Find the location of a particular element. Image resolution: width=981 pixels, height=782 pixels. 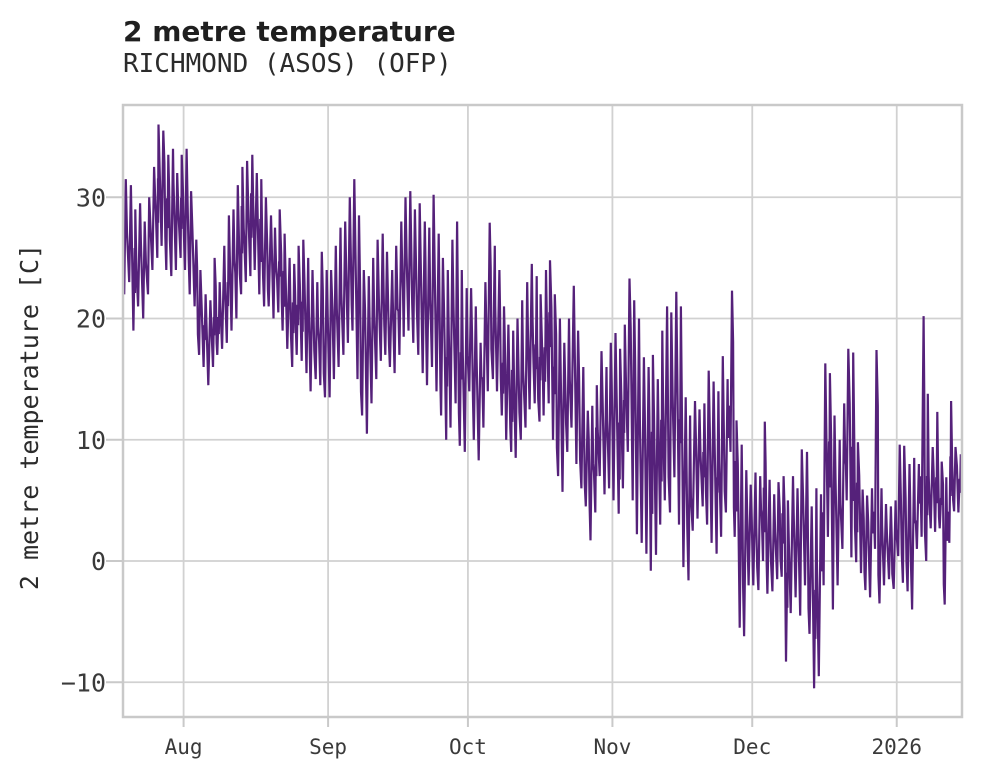

y-tick-label: −10 is located at coordinates (83, 682).